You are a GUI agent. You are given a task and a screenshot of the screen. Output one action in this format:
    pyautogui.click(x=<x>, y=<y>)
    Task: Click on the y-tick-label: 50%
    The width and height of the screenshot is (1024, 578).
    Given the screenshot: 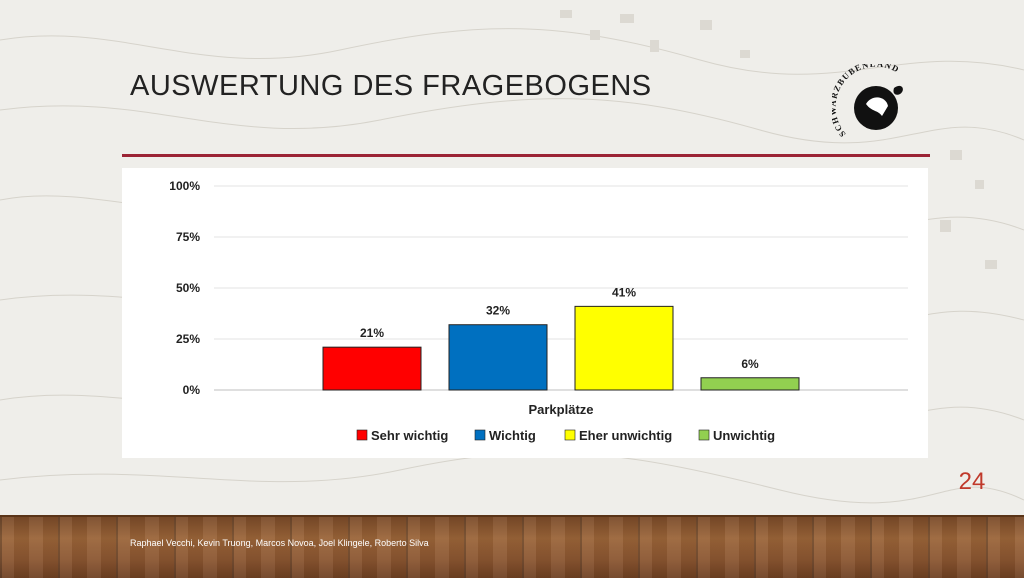 What is the action you would take?
    pyautogui.click(x=188, y=288)
    